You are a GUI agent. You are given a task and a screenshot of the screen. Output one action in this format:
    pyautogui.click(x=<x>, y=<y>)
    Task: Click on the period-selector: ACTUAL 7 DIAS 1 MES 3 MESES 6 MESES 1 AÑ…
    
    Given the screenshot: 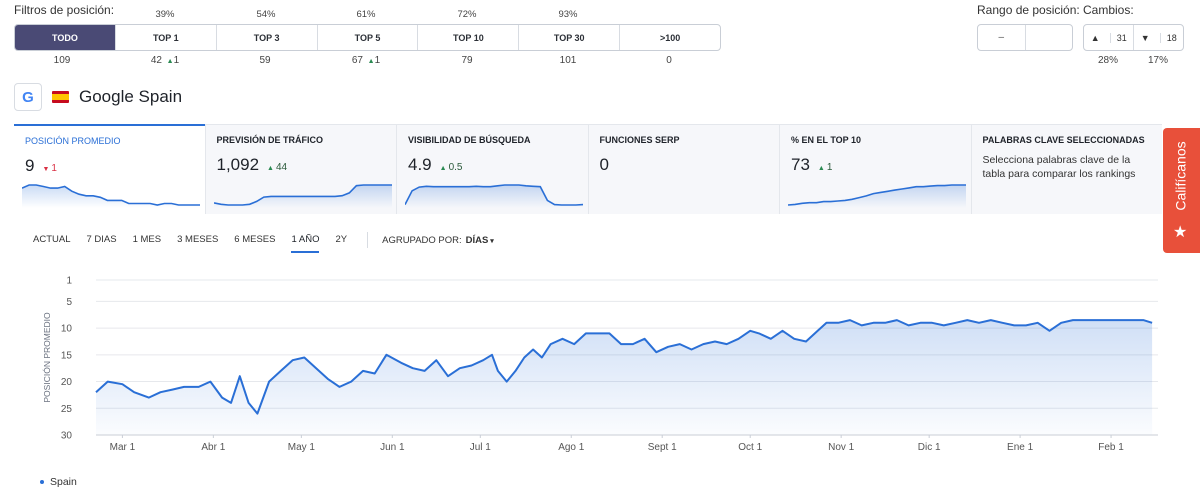 What is the action you would take?
    pyautogui.click(x=263, y=243)
    